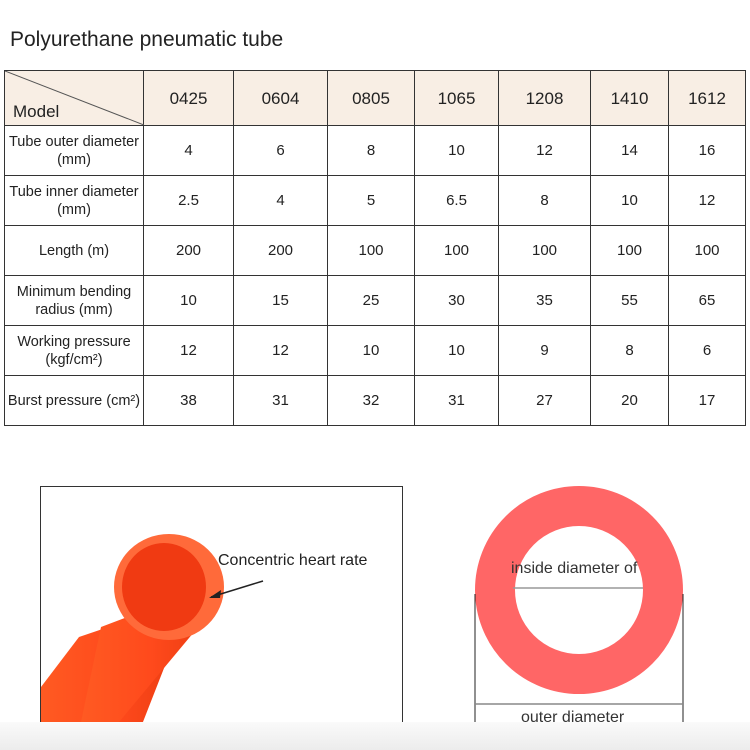 This screenshot has height=750, width=750. What do you see at coordinates (629, 300) in the screenshot?
I see `table-cell: 55` at bounding box center [629, 300].